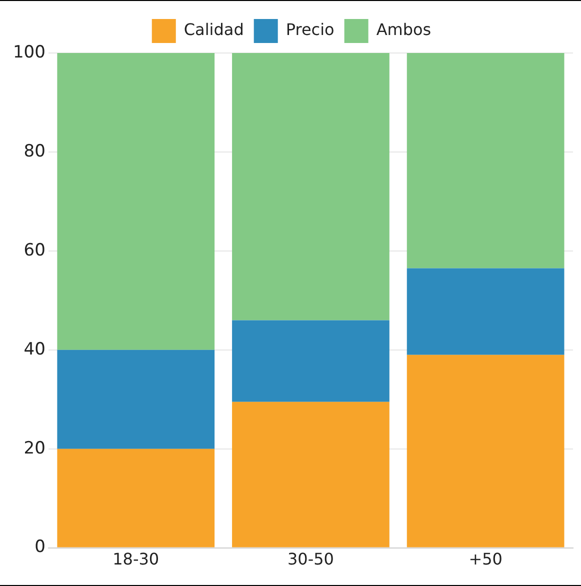  What do you see at coordinates (35, 250) in the screenshot?
I see `y-tick-label: 60` at bounding box center [35, 250].